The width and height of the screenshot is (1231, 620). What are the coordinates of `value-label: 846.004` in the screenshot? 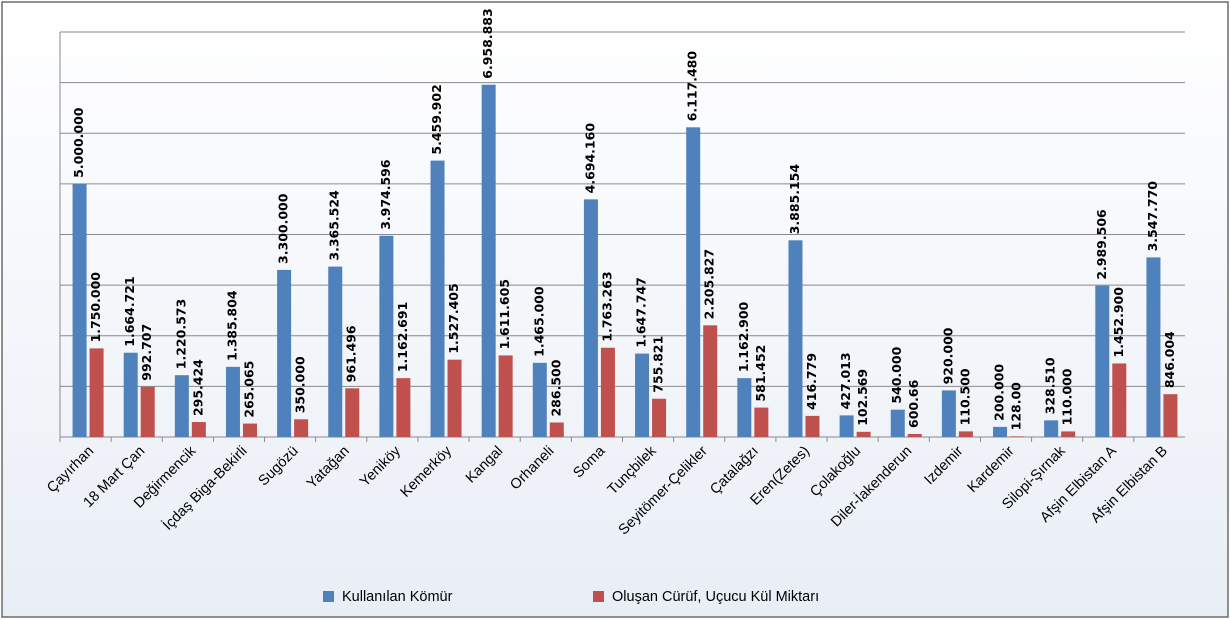 It's located at (1169, 359).